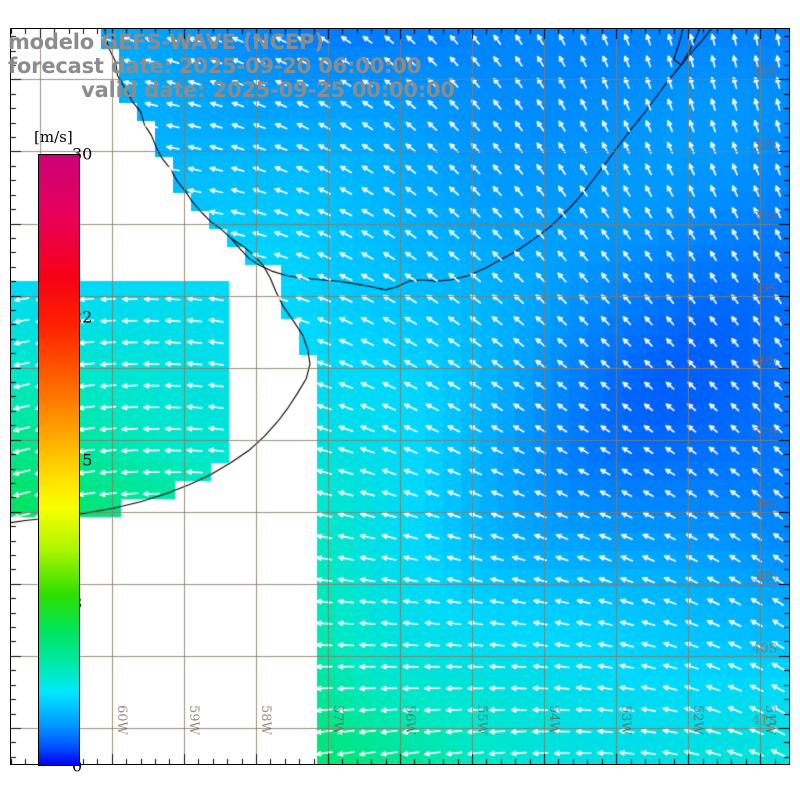  I want to click on lat-label-34S: 34S, so click(765, 217).